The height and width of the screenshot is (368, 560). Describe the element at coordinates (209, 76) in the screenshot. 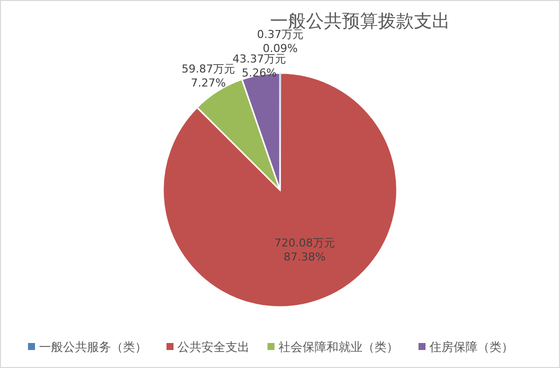

I see `data-label: 59.87万元 7.27%` at that location.